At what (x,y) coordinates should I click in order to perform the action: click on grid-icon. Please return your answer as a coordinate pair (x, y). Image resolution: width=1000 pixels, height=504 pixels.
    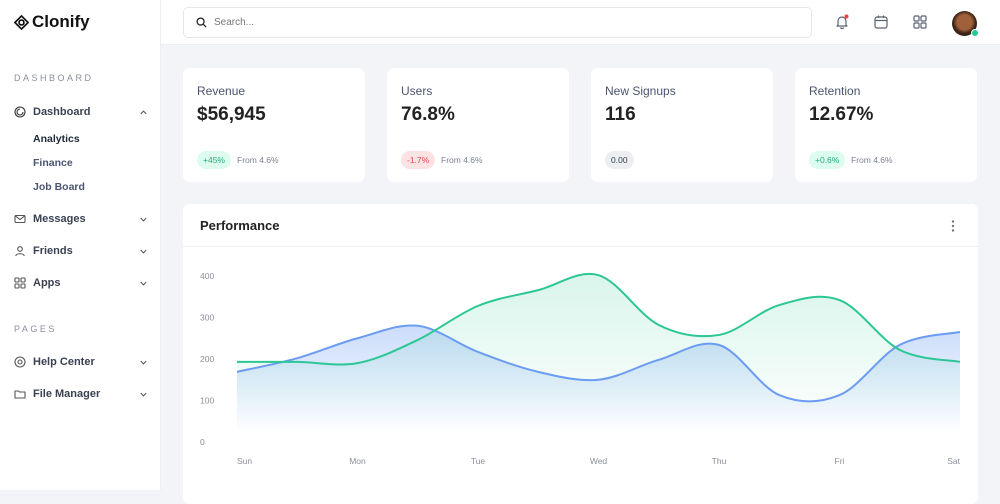
    Looking at the image, I should click on (20, 283).